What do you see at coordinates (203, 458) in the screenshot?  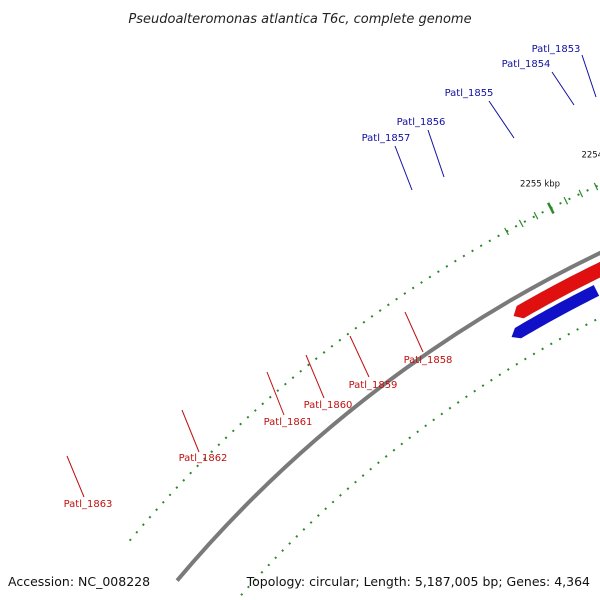 I see `gene-label: Patl_1862` at bounding box center [203, 458].